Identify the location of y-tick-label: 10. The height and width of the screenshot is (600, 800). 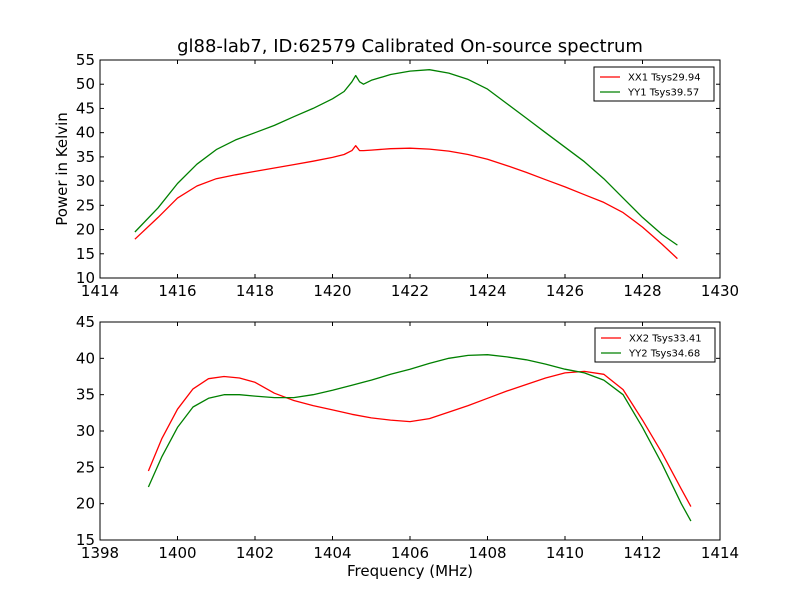
(85, 278).